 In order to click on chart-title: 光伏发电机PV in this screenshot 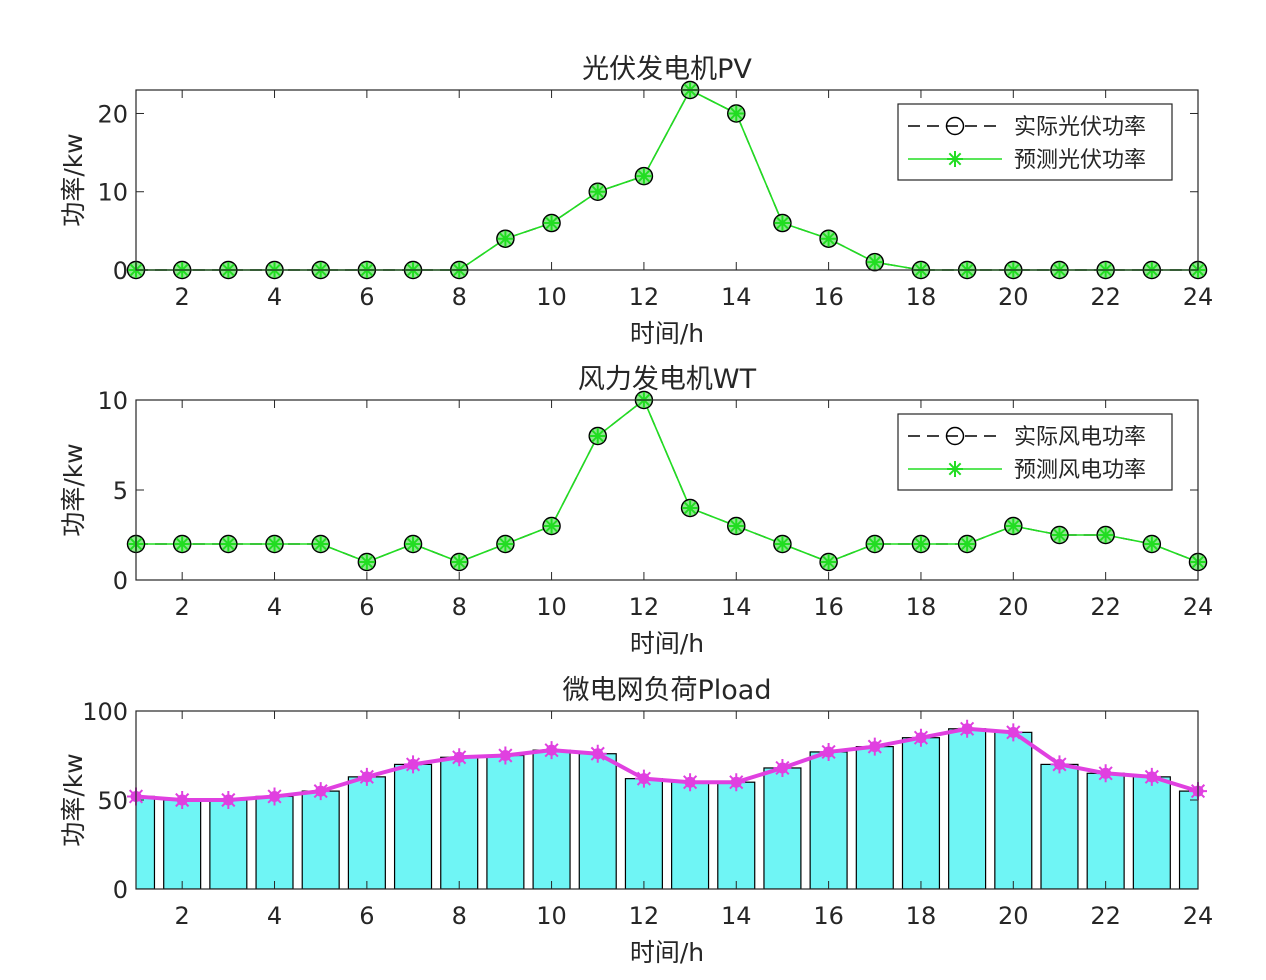, I will do `click(667, 69)`.